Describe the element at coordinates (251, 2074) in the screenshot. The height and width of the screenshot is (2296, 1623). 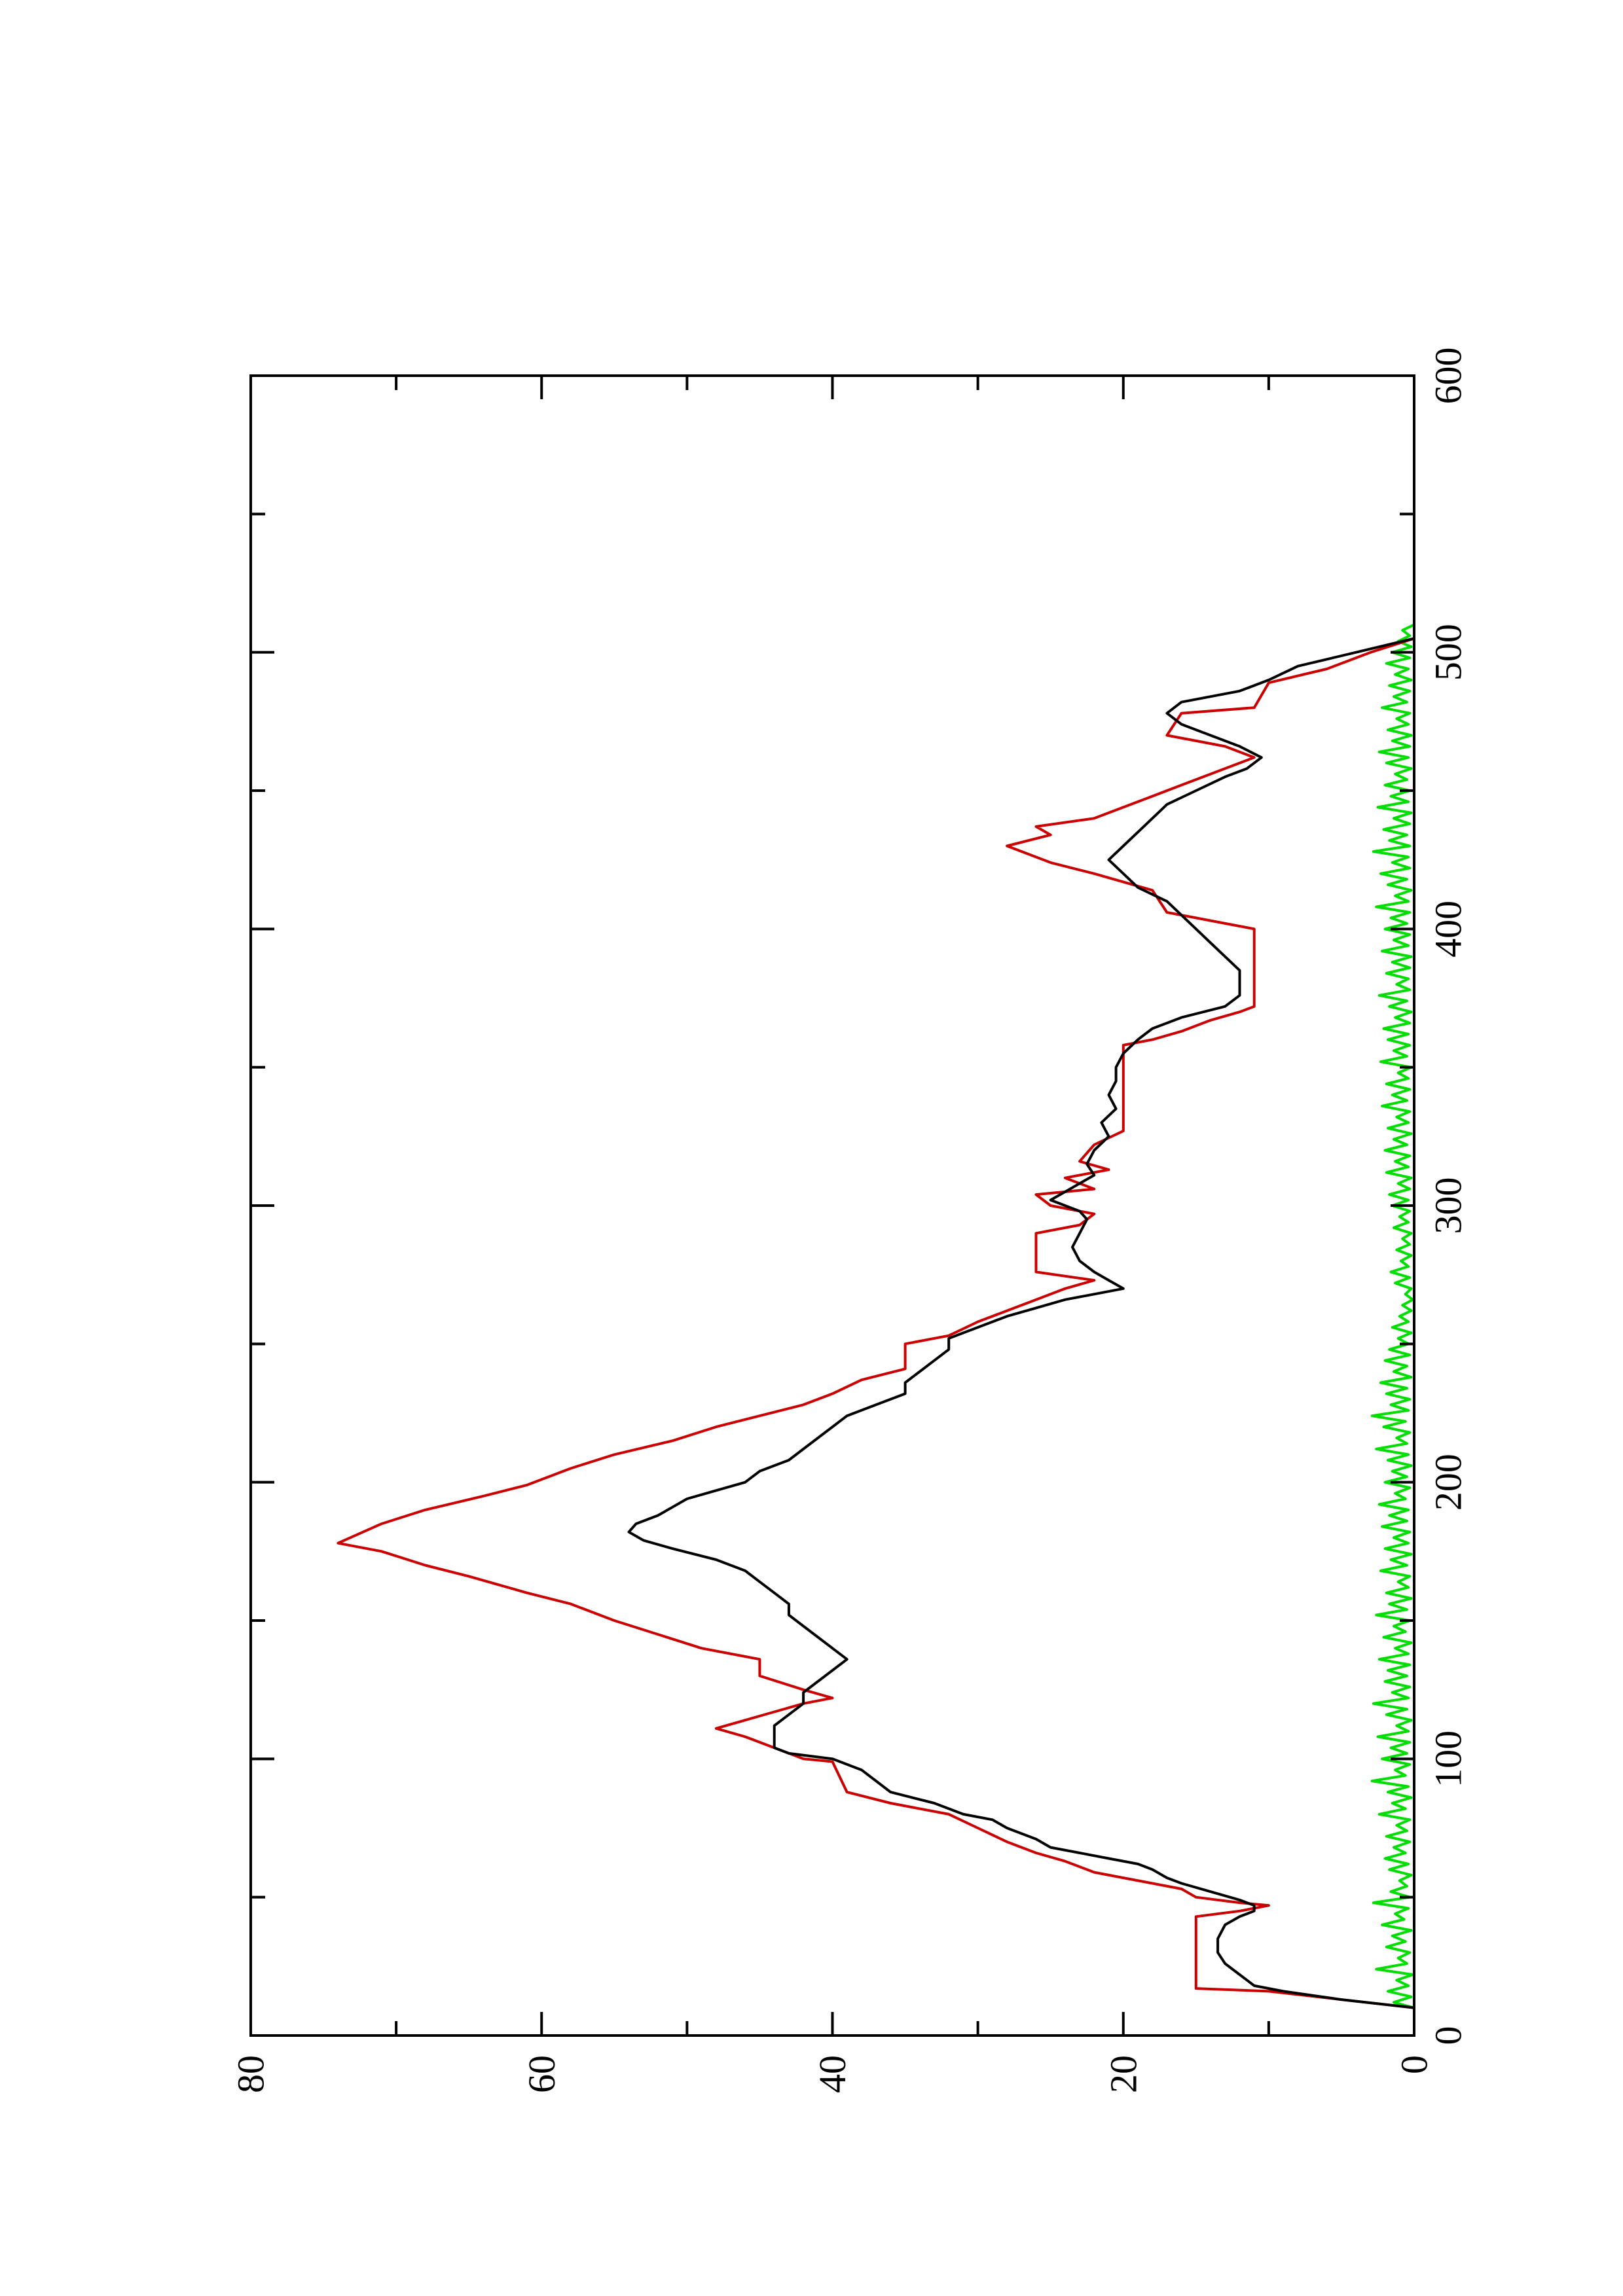
I see `y-tick-label: 80` at that location.